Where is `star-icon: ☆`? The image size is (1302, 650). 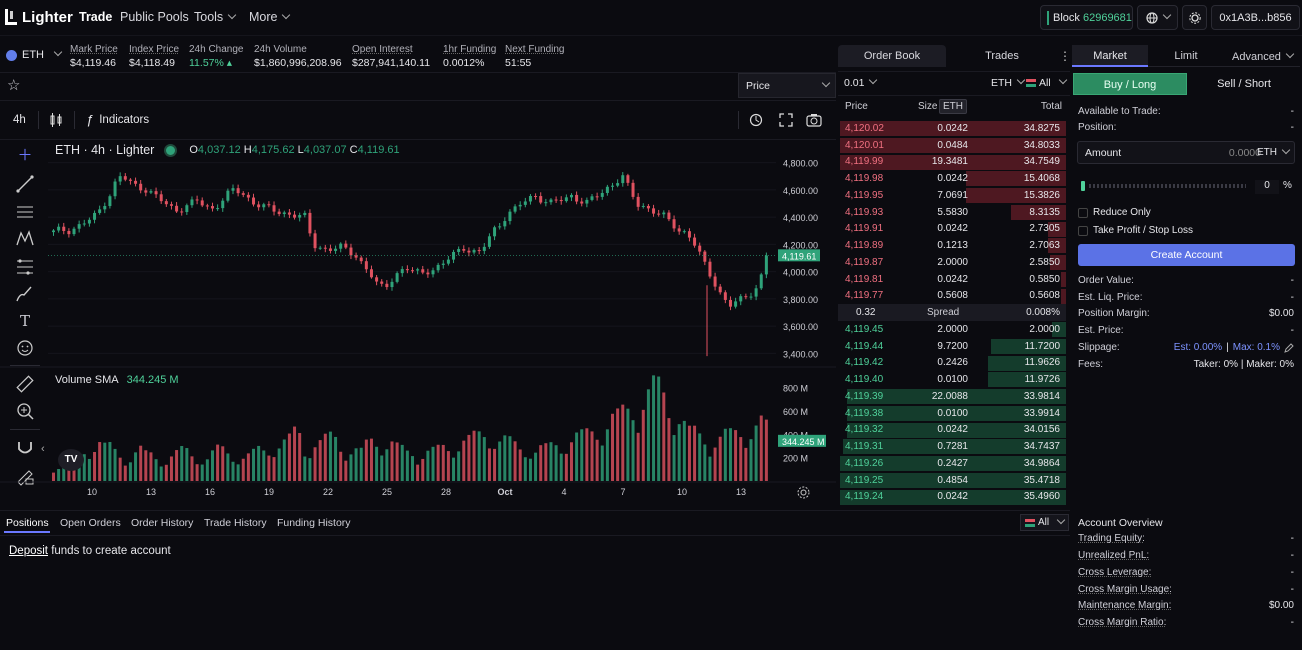 star-icon: ☆ is located at coordinates (14, 85).